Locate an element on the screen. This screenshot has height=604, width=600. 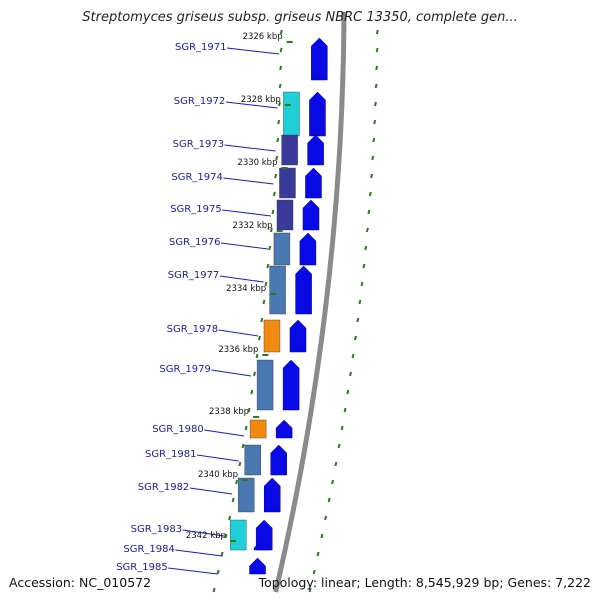
gene-label: SGR_1978 is located at coordinates (193, 329).